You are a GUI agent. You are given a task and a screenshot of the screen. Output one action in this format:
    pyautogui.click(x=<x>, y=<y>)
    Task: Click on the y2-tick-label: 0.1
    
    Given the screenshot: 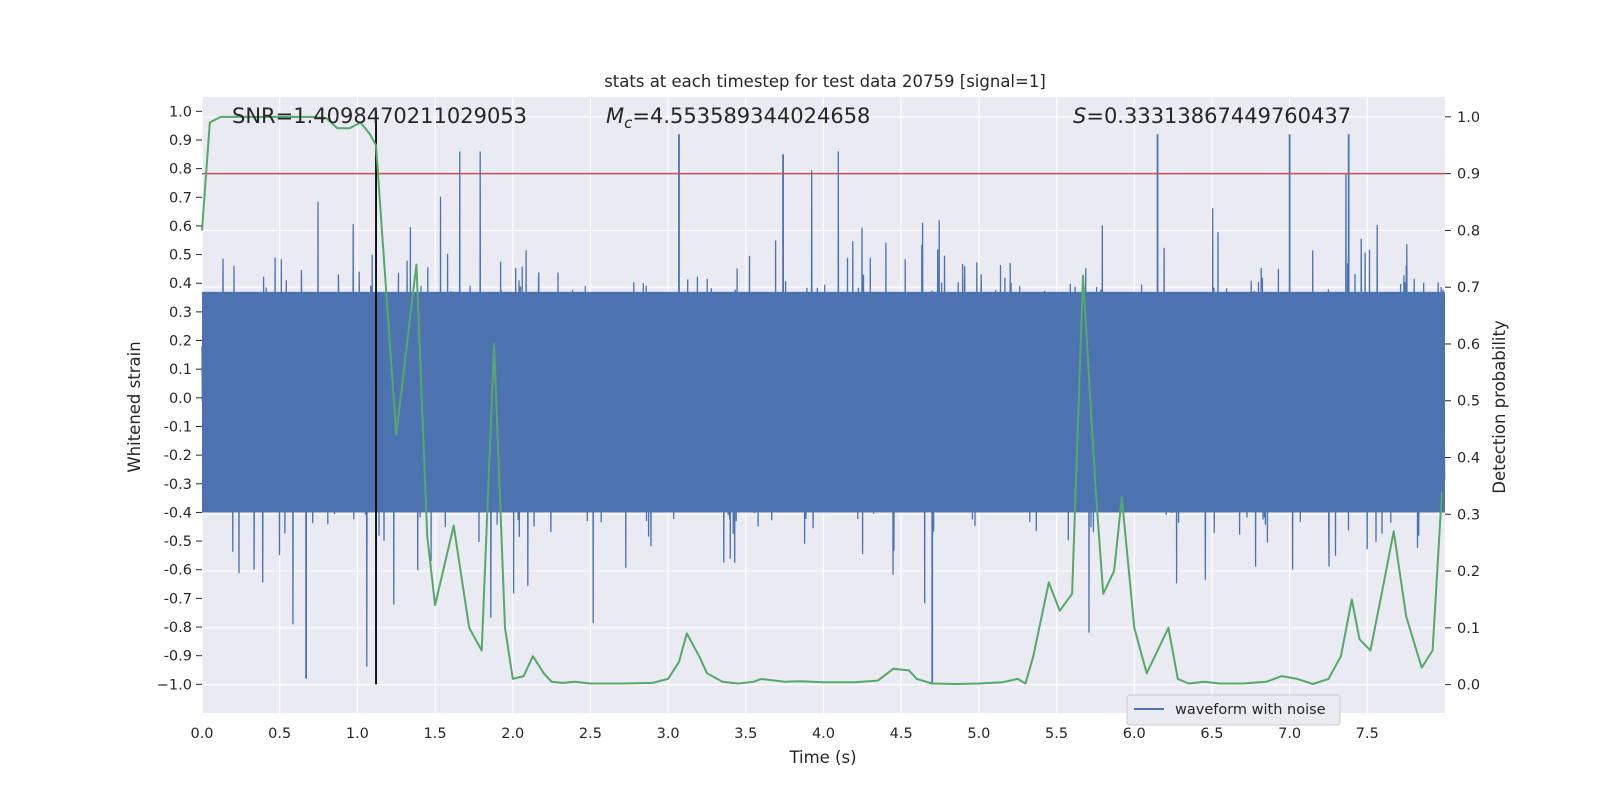 What is the action you would take?
    pyautogui.click(x=1468, y=629)
    